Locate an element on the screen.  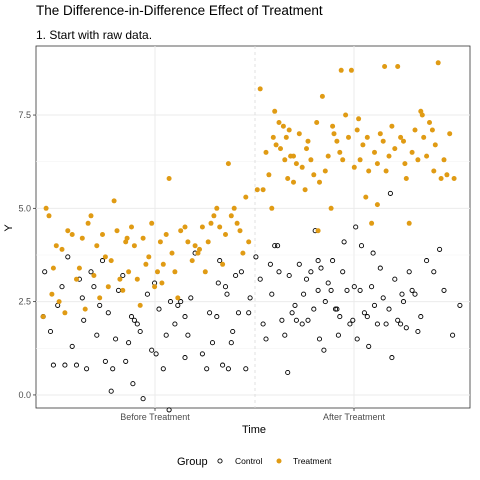
legend-label-treatment: Treatment is located at coordinates (312, 461).